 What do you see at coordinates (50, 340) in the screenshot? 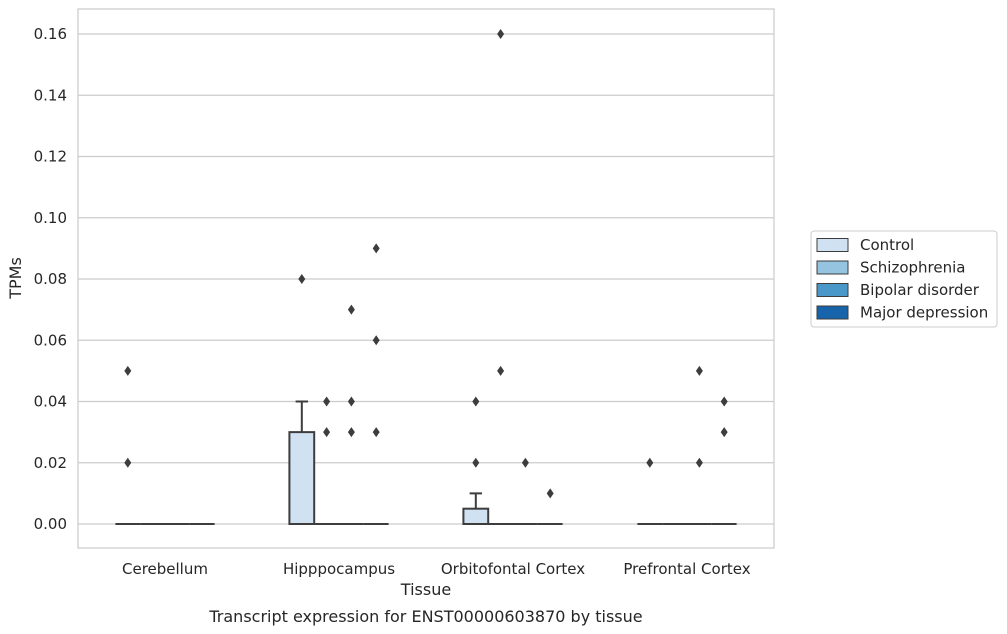
I see `y-tick-label: 0.06` at bounding box center [50, 340].